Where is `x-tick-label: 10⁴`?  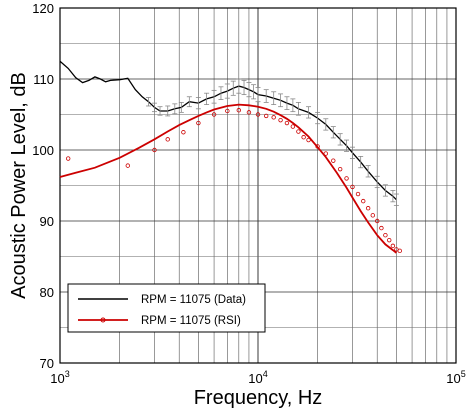 x-tick-label: 10⁴ is located at coordinates (257, 377).